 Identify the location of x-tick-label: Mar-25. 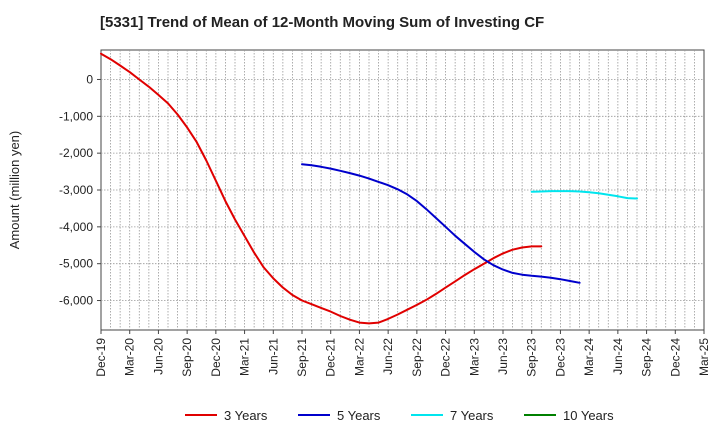
(704, 357).